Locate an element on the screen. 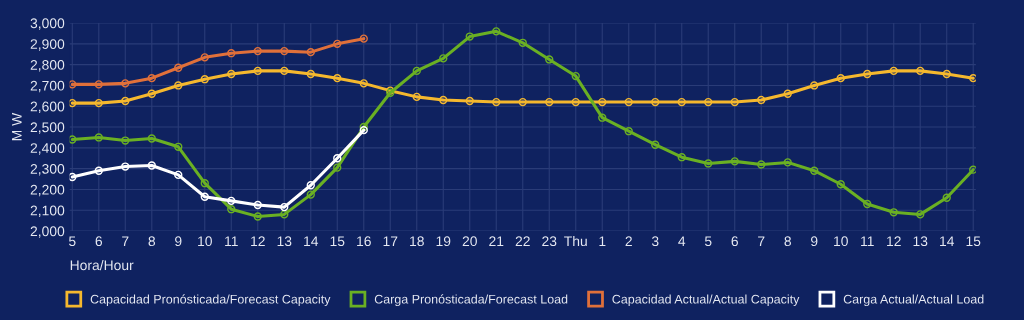 The image size is (1024, 320). x-tick-label: 5 is located at coordinates (708, 241).